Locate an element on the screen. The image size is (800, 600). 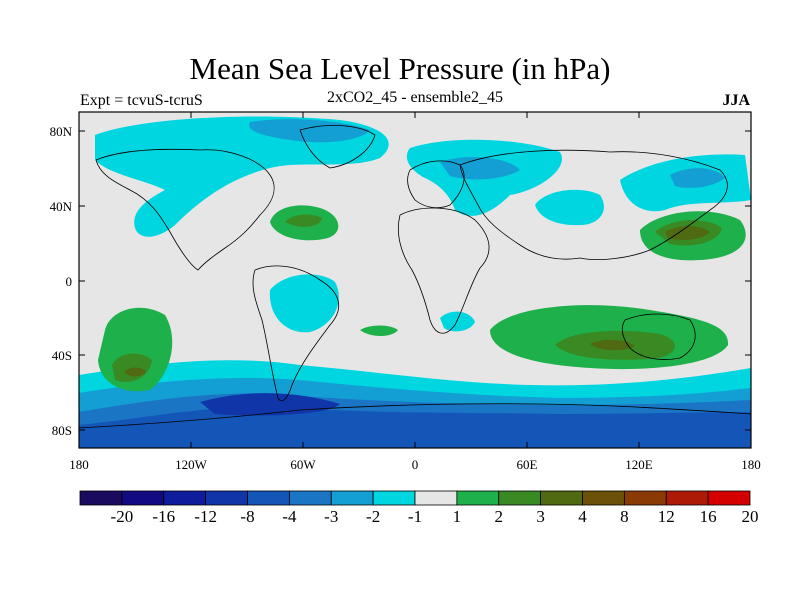
lat-tick-label: 80S is located at coordinates (62, 430).